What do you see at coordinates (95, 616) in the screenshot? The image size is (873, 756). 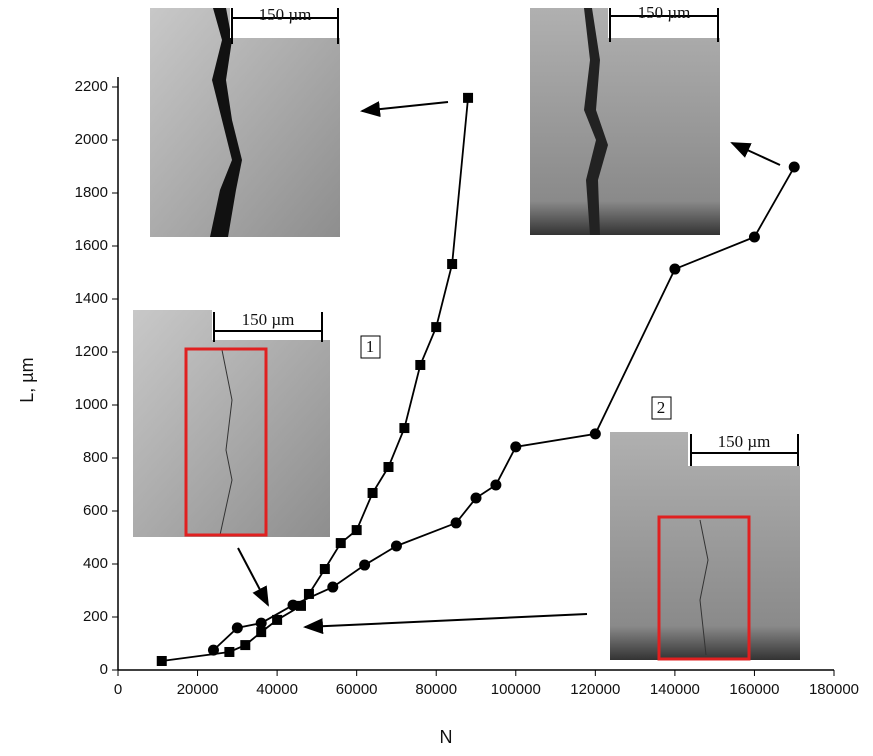 I see `y-tick-label: 200` at bounding box center [95, 616].